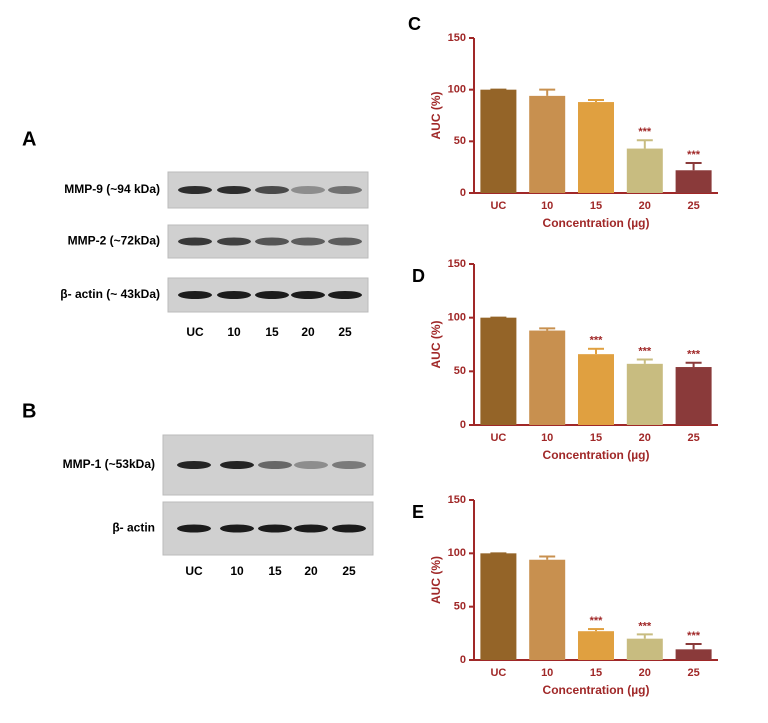 Image resolution: width=768 pixels, height=723 pixels. Describe the element at coordinates (29, 139) in the screenshot. I see `panel-letter: A` at that location.